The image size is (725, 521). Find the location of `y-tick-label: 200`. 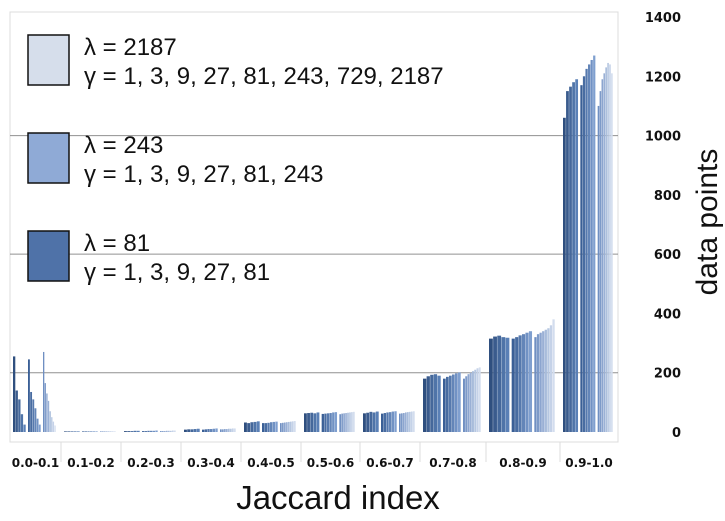

y-tick-label: 200 is located at coordinates (667, 374).